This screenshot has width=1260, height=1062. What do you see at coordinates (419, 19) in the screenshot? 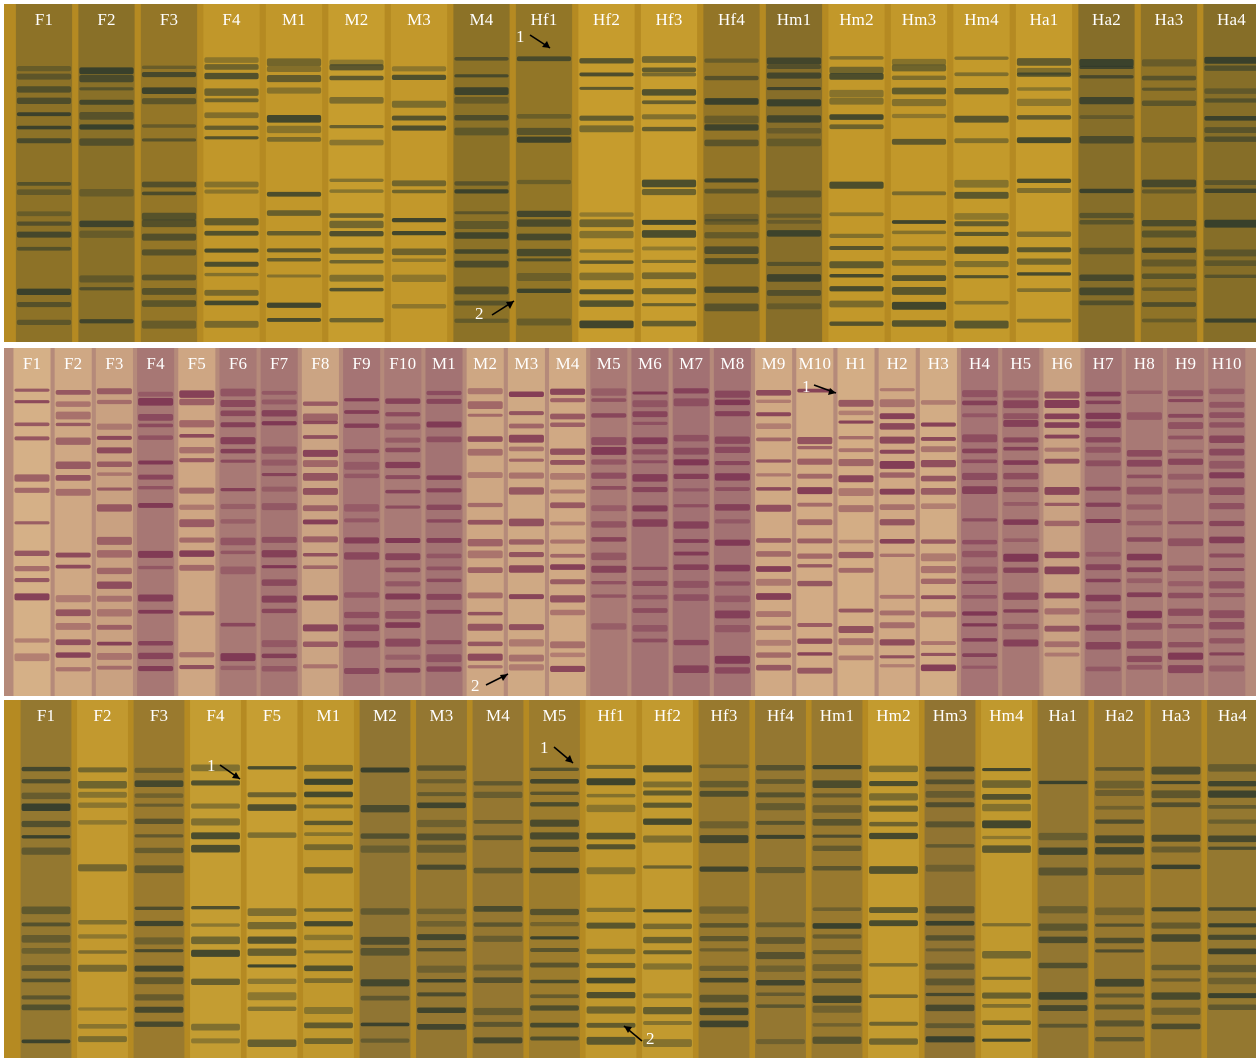
I see `lane-label: M3` at bounding box center [419, 19].